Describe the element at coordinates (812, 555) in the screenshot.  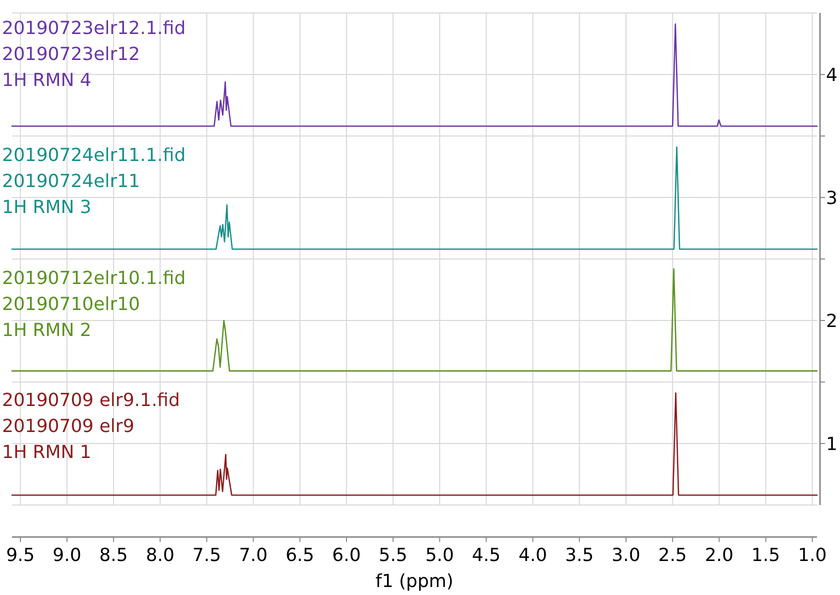
I see `x-tick-label: 1.0` at that location.